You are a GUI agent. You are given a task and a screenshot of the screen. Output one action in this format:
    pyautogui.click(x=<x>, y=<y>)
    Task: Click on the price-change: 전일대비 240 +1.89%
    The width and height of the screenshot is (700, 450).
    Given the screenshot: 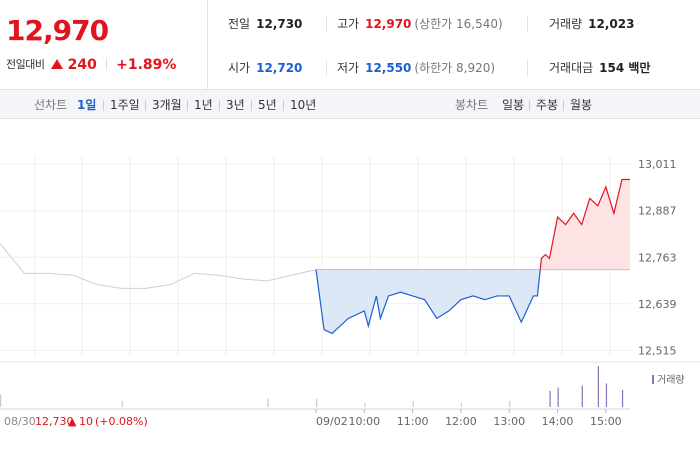 What is the action you would take?
    pyautogui.click(x=91, y=63)
    